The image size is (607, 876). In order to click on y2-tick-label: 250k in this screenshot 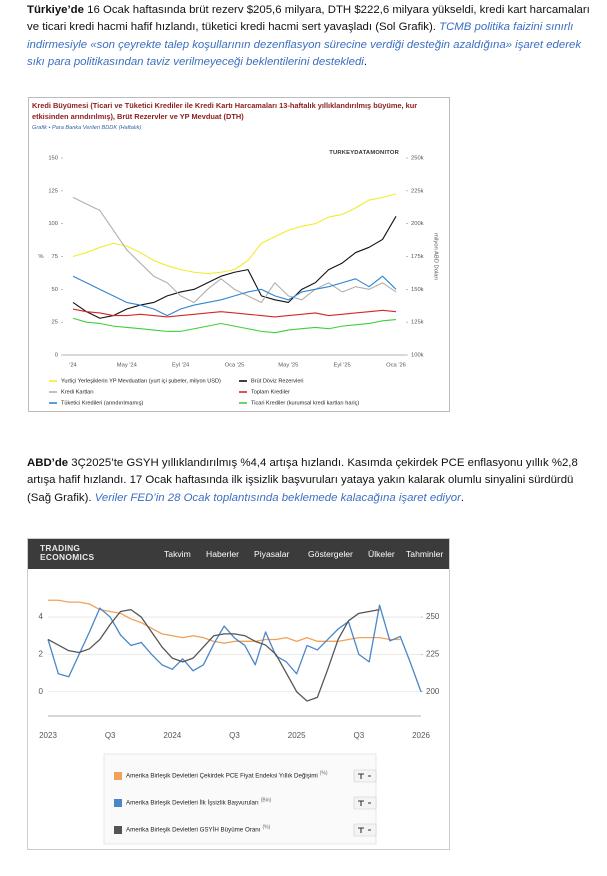, I will do `click(417, 159)`.